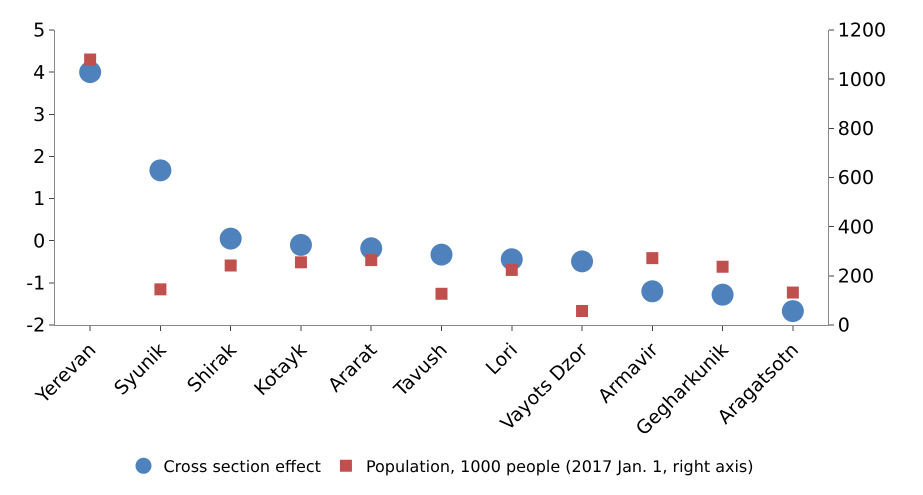 The width and height of the screenshot is (923, 495). What do you see at coordinates (36, 325) in the screenshot?
I see `y-tick-label: -2` at bounding box center [36, 325].